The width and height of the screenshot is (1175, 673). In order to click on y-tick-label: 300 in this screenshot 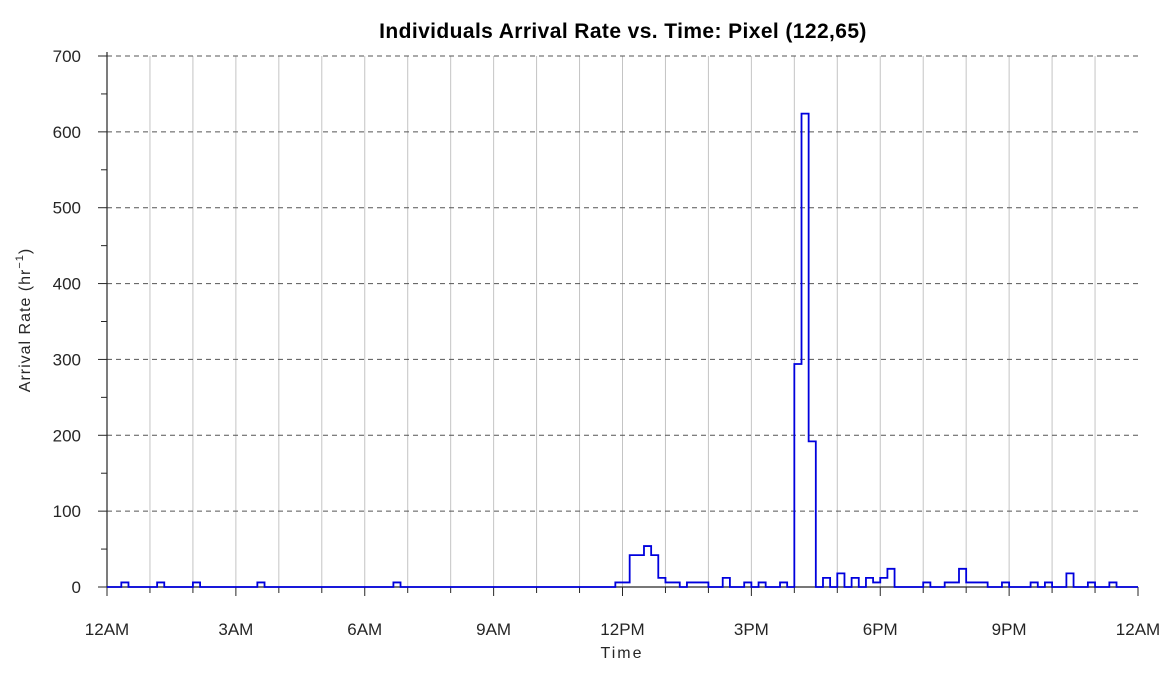, I will do `click(67, 359)`.